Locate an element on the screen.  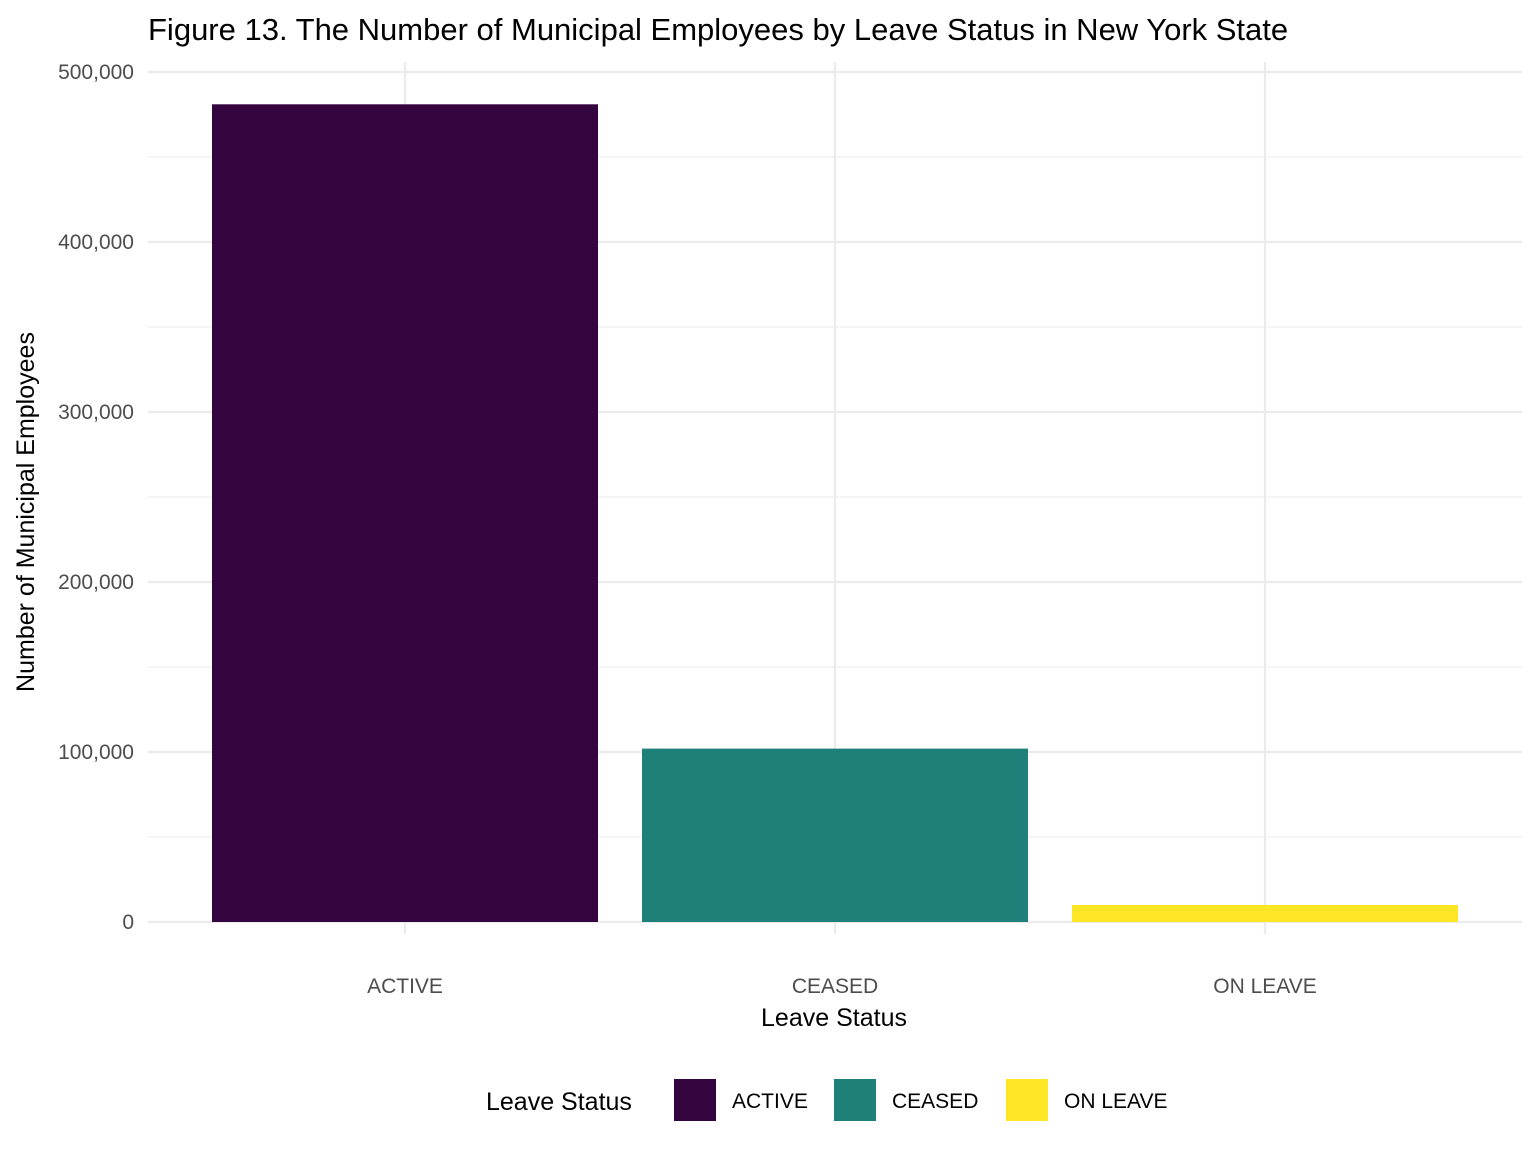
legend-label: ACTIVE is located at coordinates (770, 1101).